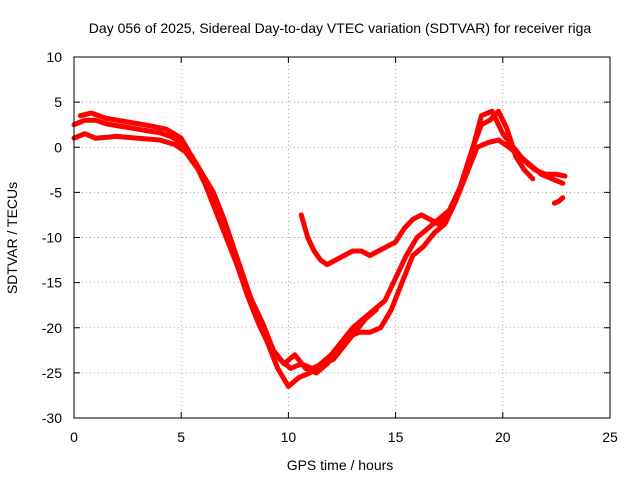 The height and width of the screenshot is (480, 640). What do you see at coordinates (58, 147) in the screenshot?
I see `y-tick-label: 0` at bounding box center [58, 147].